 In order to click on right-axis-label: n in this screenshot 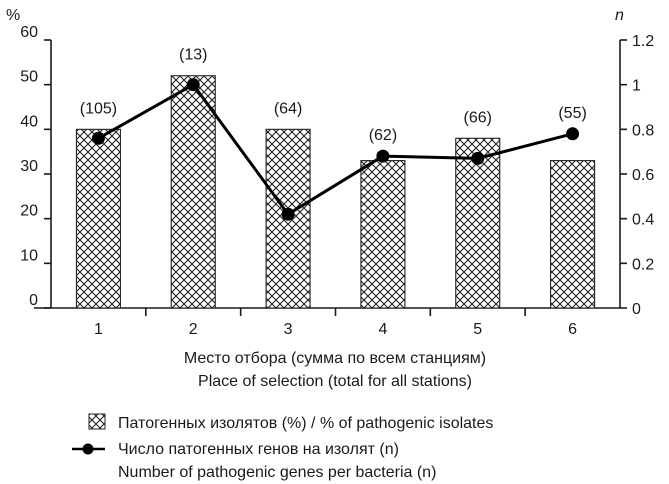, I will do `click(619, 15)`.